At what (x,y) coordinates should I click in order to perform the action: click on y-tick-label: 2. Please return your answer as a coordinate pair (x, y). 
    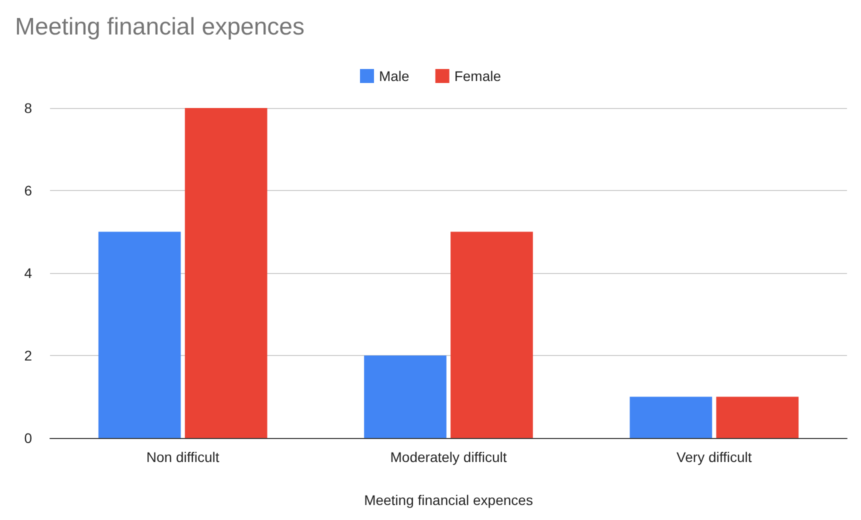
    Looking at the image, I should click on (28, 356).